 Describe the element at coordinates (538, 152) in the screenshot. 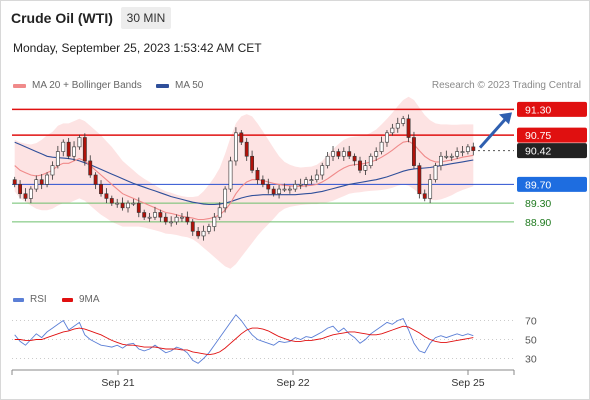

I see `level-label-90.42: 90.42` at that location.